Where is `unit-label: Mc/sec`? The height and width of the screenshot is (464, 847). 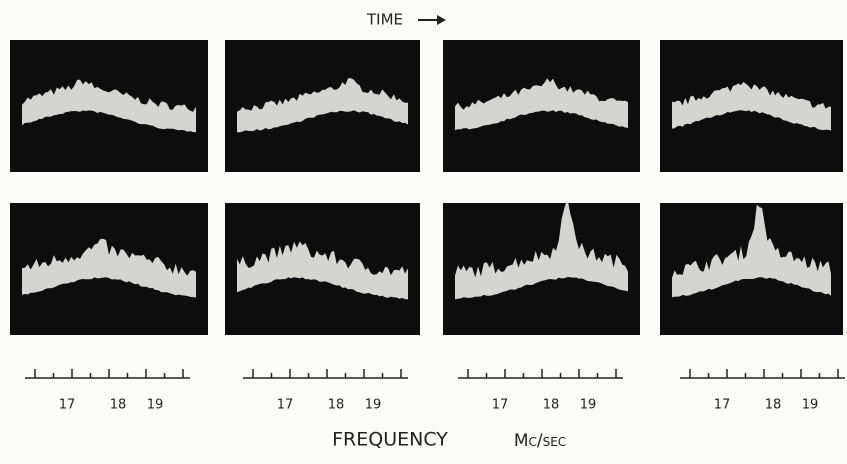
unit-label: Mc/sec is located at coordinates (540, 441).